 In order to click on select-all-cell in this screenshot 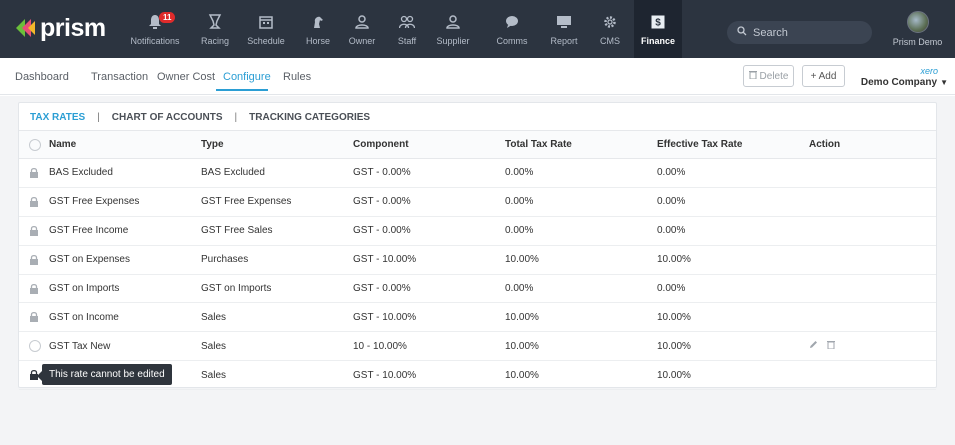, I will do `click(34, 144)`.